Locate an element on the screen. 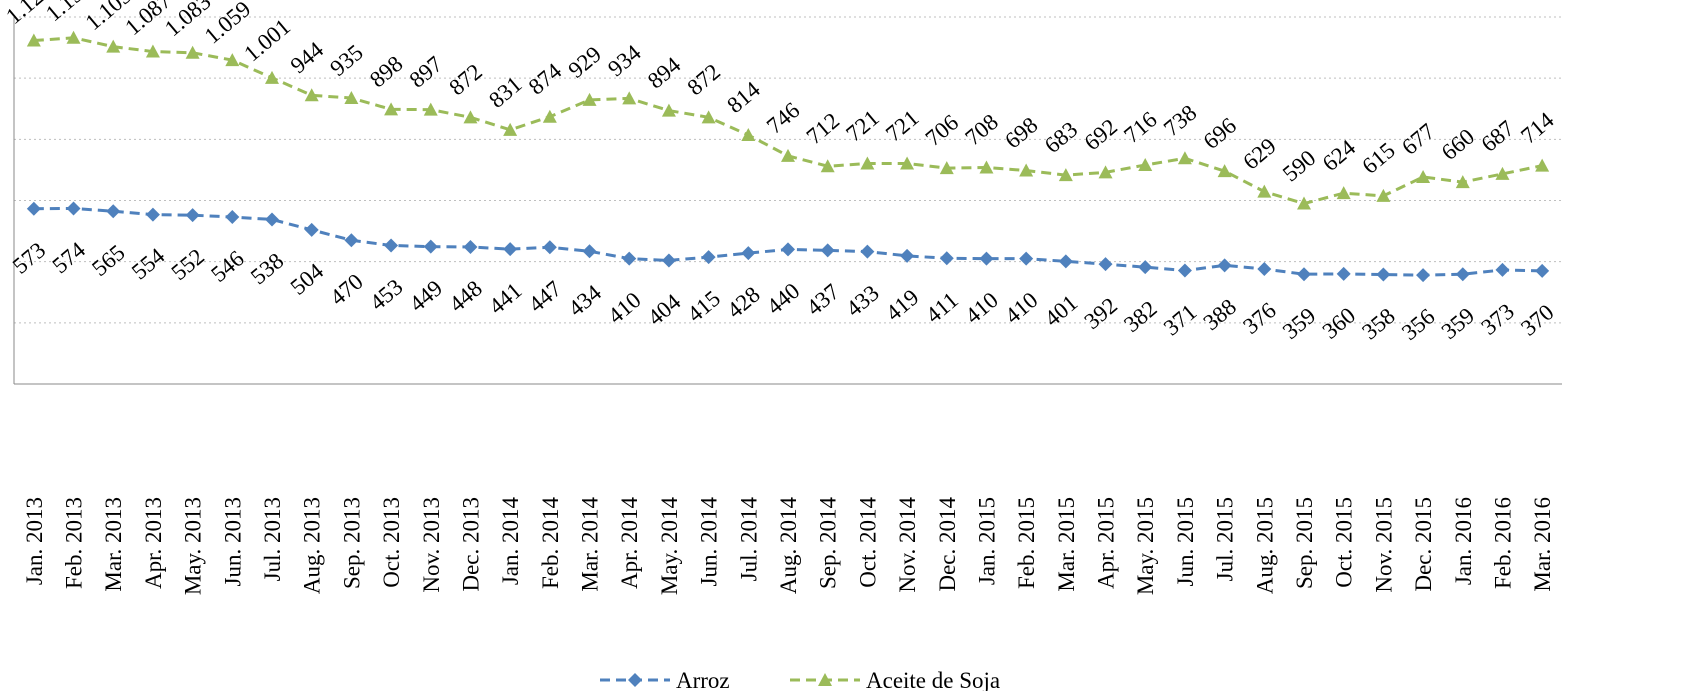 This screenshot has width=1686, height=696. data-label: 746 is located at coordinates (783, 117).